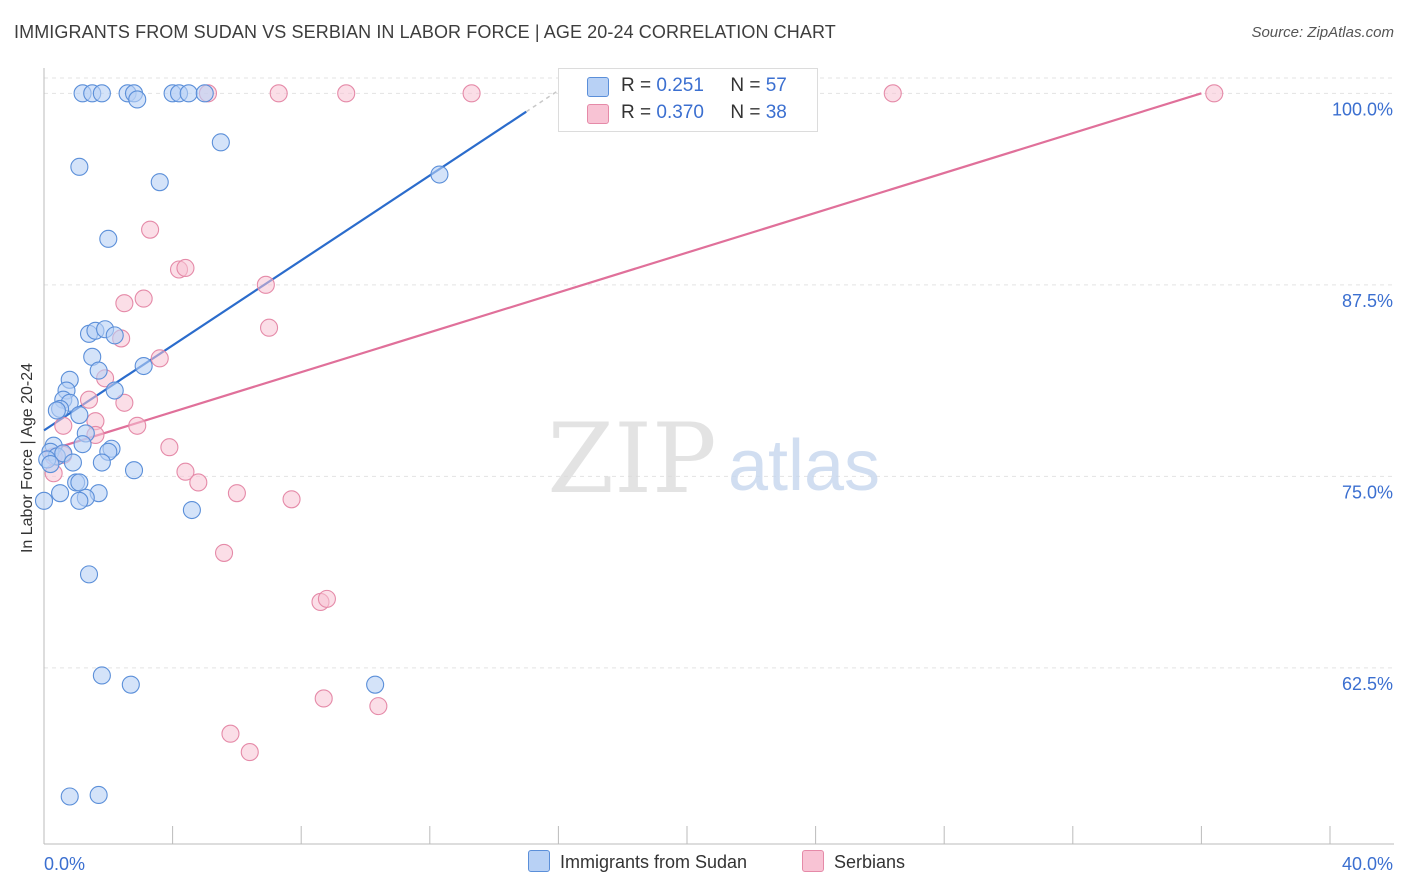 This screenshot has width=1406, height=892. Describe the element at coordinates (1322, 32) in the screenshot. I see `source-note: Source: ZipAtlas.com` at that location.